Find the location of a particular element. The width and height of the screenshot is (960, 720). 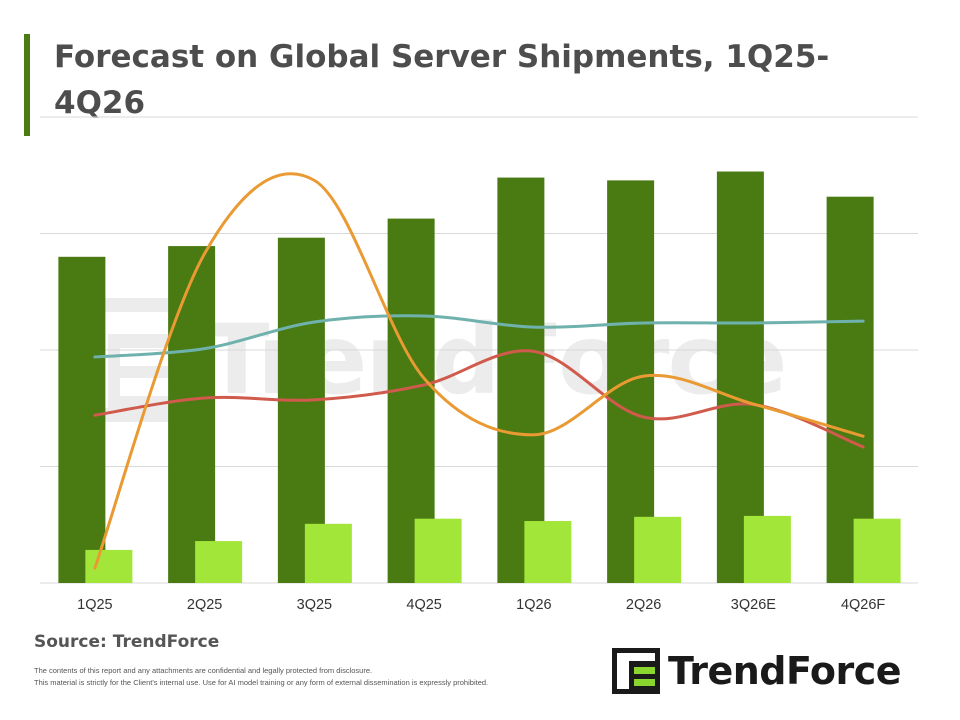

dark-bar-2Q26 is located at coordinates (631, 381).